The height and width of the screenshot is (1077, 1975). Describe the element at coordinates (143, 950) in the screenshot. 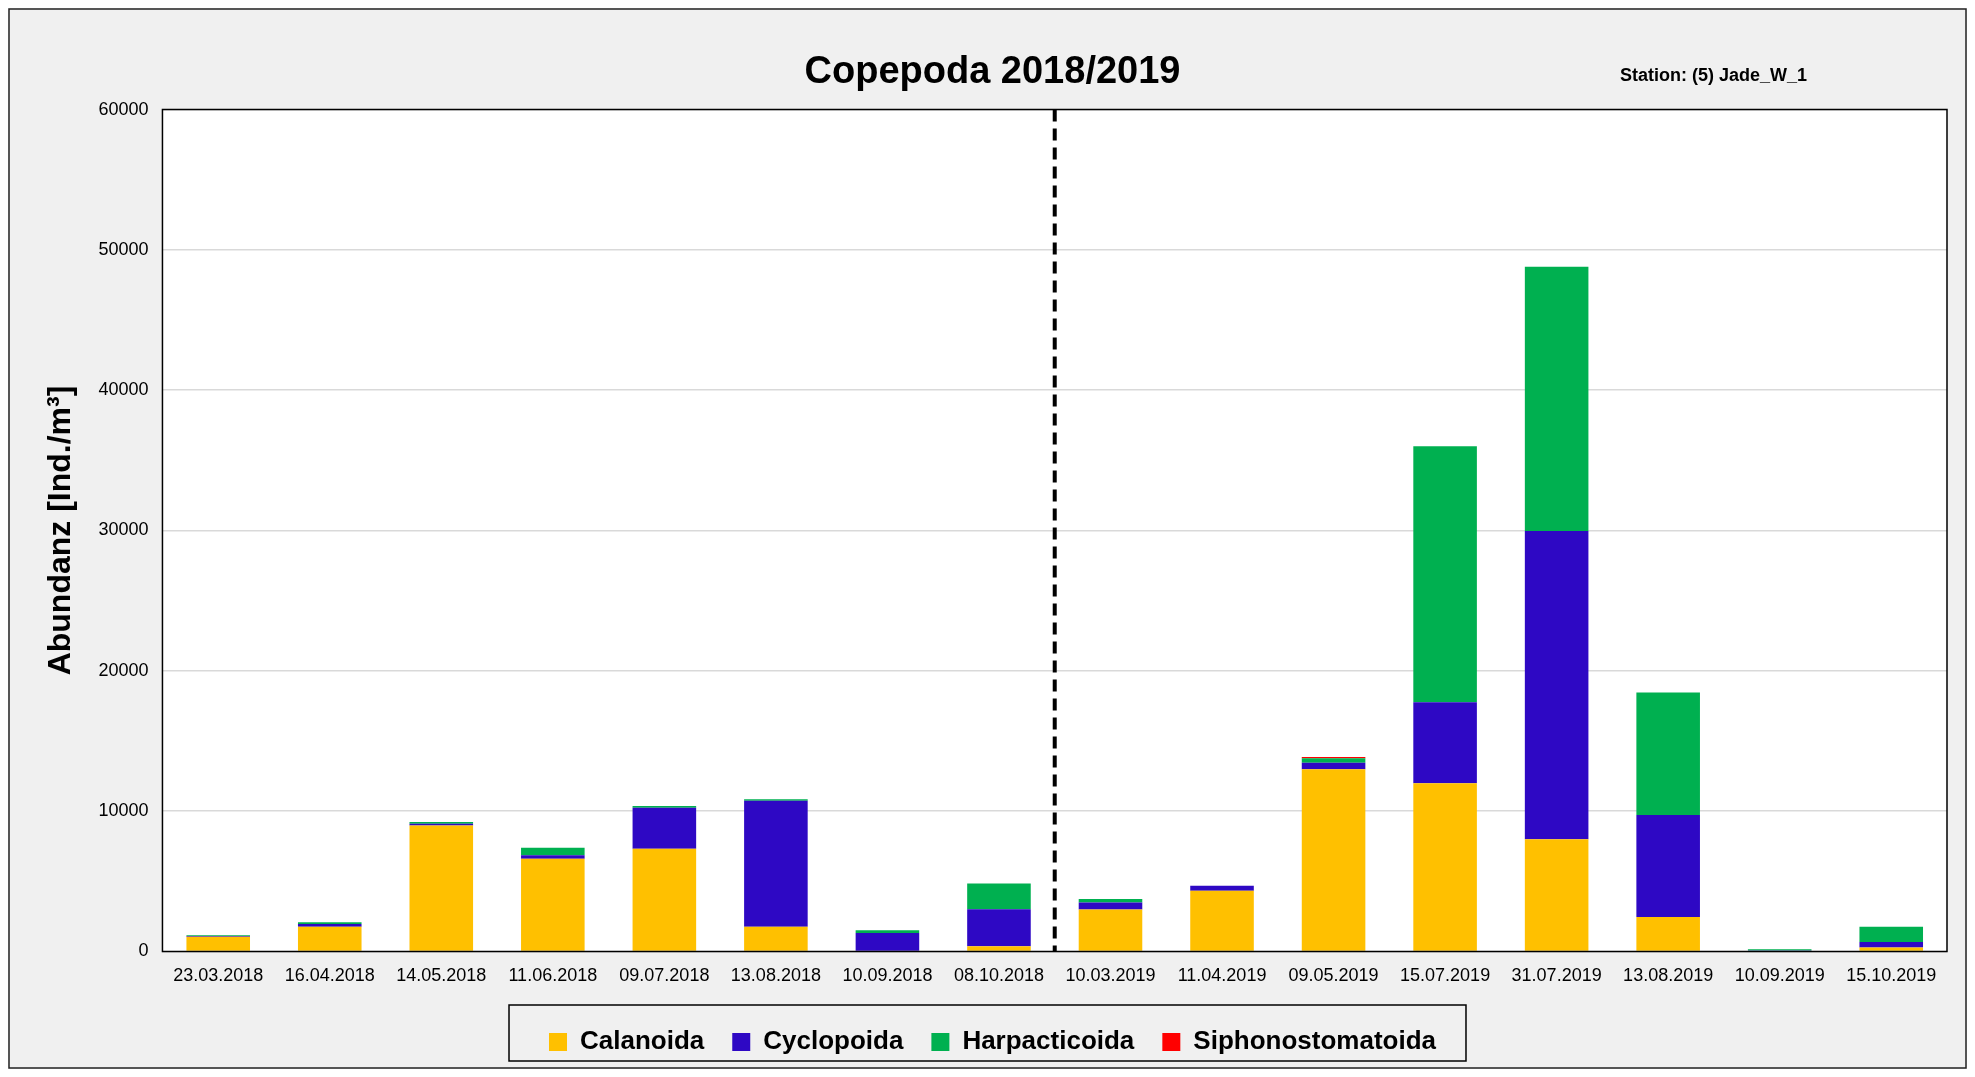

I see `y-tick-label: 0` at that location.